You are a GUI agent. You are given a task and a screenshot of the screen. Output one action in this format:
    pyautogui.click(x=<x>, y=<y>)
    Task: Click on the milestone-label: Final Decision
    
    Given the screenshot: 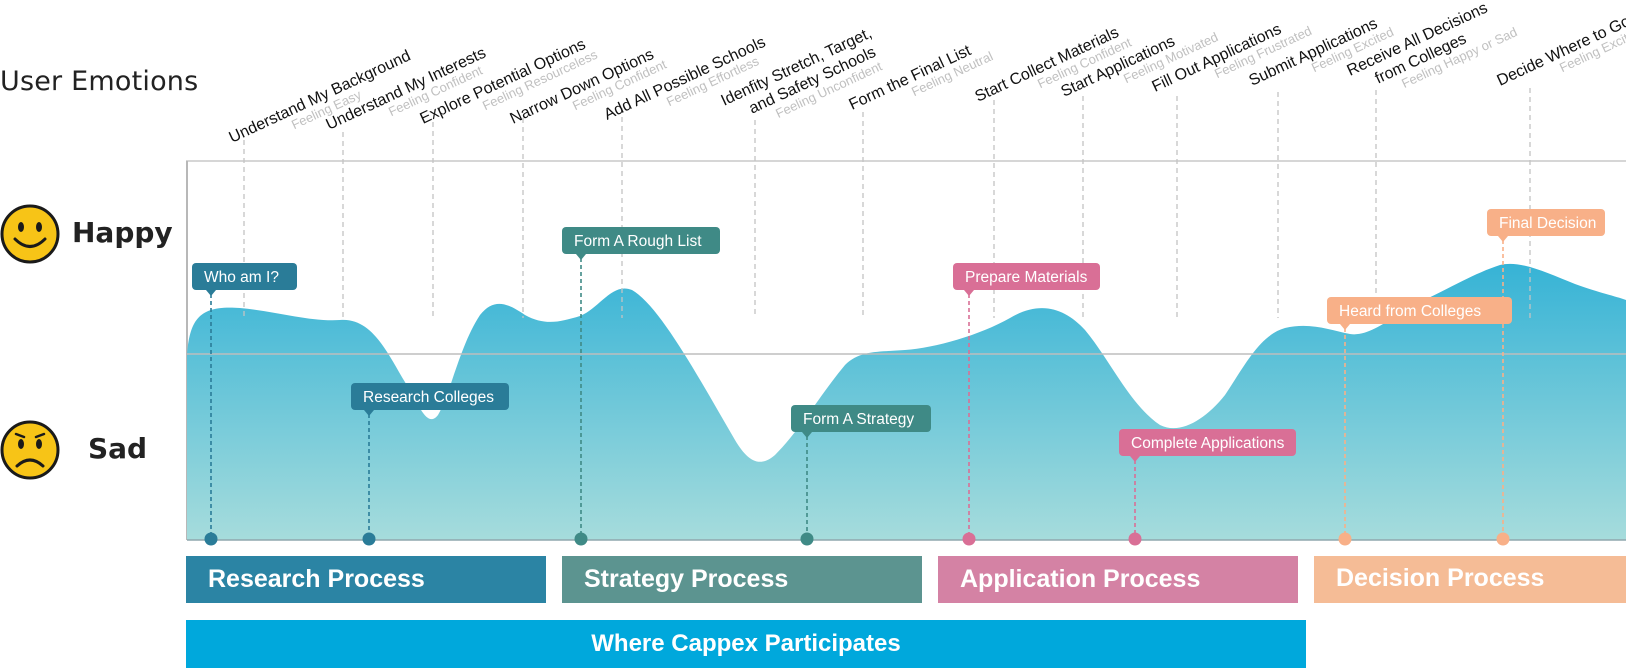 What is the action you would take?
    pyautogui.click(x=1547, y=223)
    